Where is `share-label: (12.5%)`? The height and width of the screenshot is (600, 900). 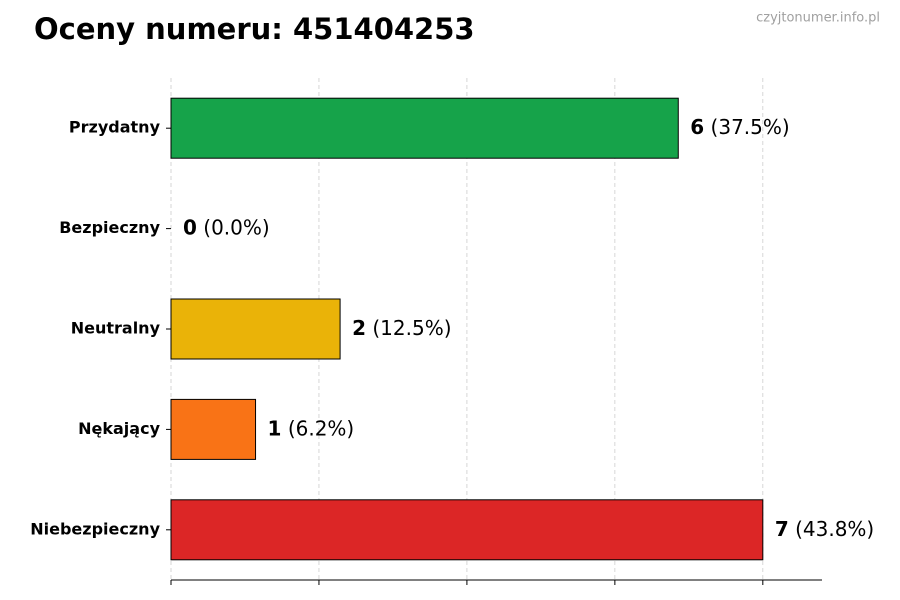 share-label: (12.5%) is located at coordinates (411, 328).